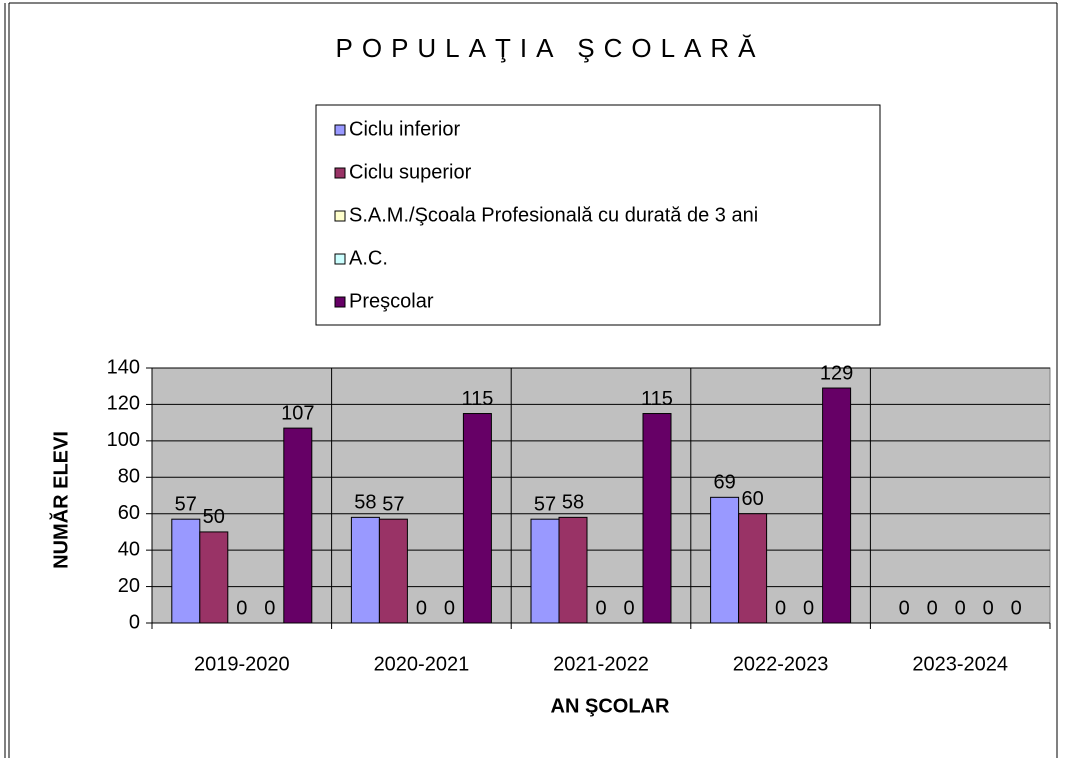 The width and height of the screenshot is (1071, 758). What do you see at coordinates (123, 367) in the screenshot?
I see `y-tick-label: 140` at bounding box center [123, 367].